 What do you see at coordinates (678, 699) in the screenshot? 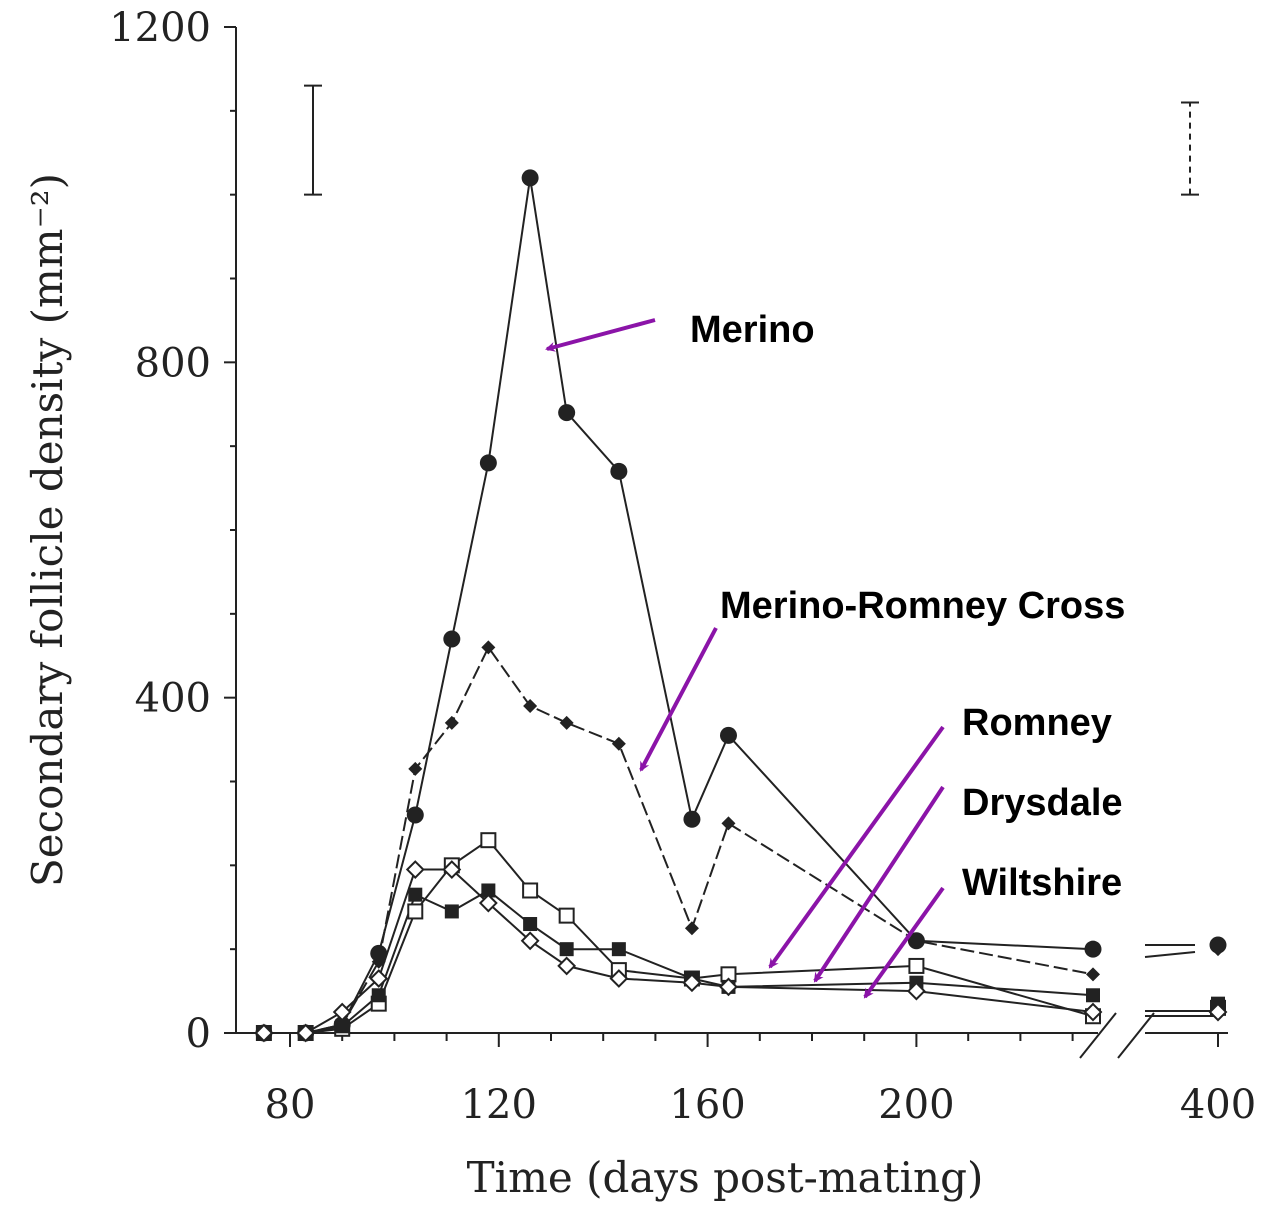
I see `arrow-merino-romney-cross` at bounding box center [678, 699].